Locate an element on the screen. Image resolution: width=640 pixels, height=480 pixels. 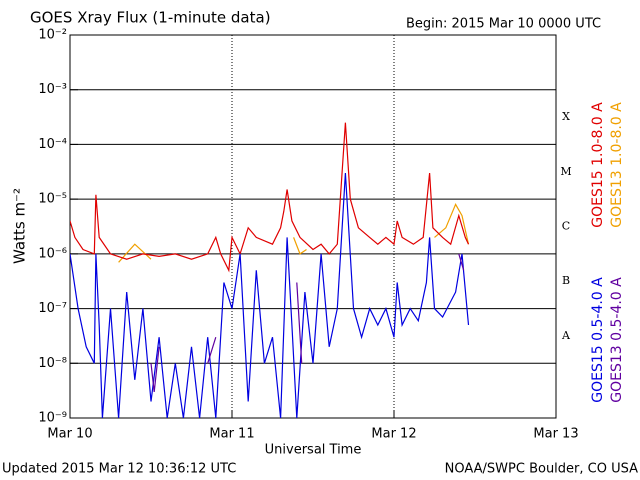
y-tick-label: 10⁻⁶ is located at coordinates (52, 253).